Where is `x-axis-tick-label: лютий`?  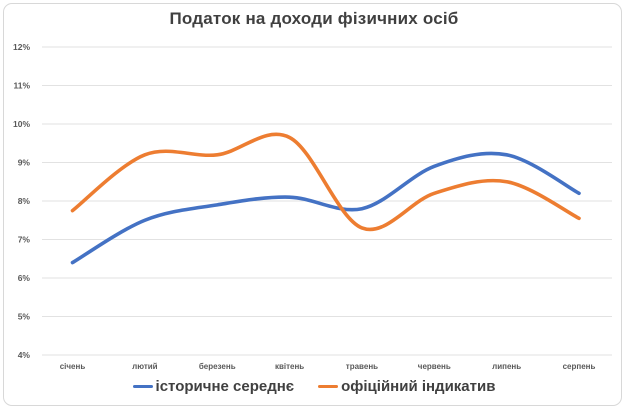 x-axis-tick-label: лютий is located at coordinates (145, 366).